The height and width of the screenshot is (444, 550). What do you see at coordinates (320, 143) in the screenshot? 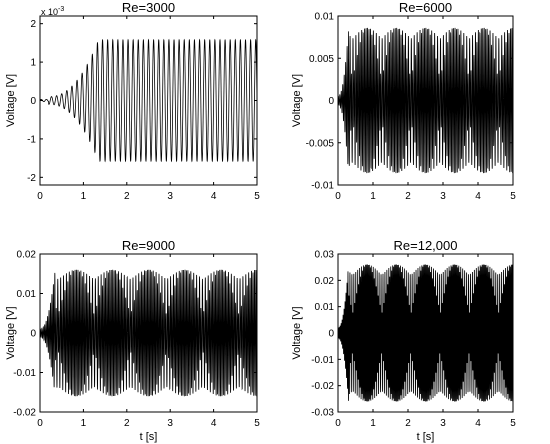
I see `y-tick-label: -0.005` at bounding box center [320, 143].